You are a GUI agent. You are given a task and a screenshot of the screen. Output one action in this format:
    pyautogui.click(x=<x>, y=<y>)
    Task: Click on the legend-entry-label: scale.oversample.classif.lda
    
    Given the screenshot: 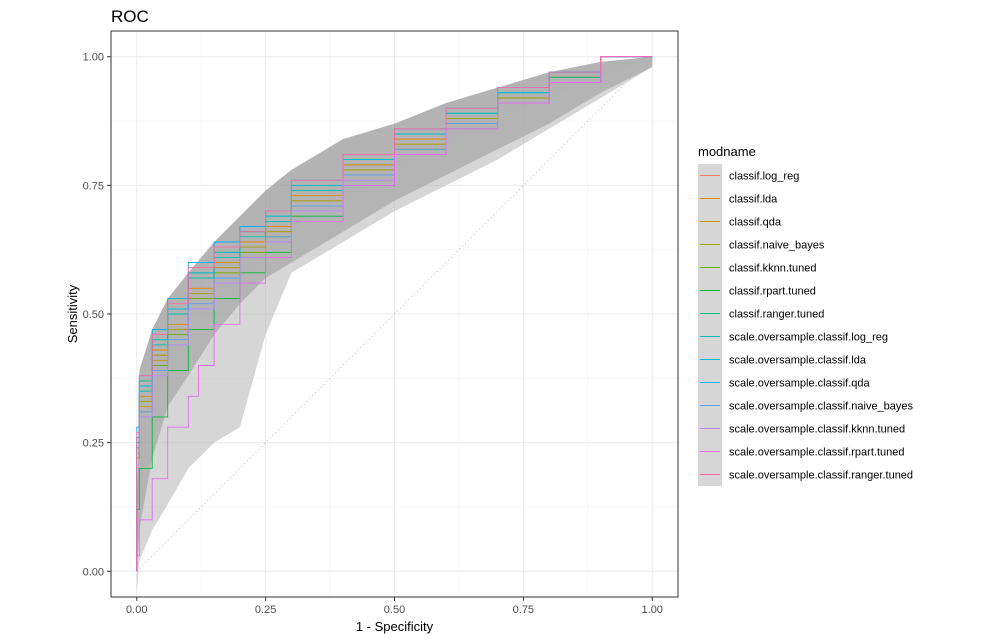 What is the action you would take?
    pyautogui.click(x=798, y=361)
    